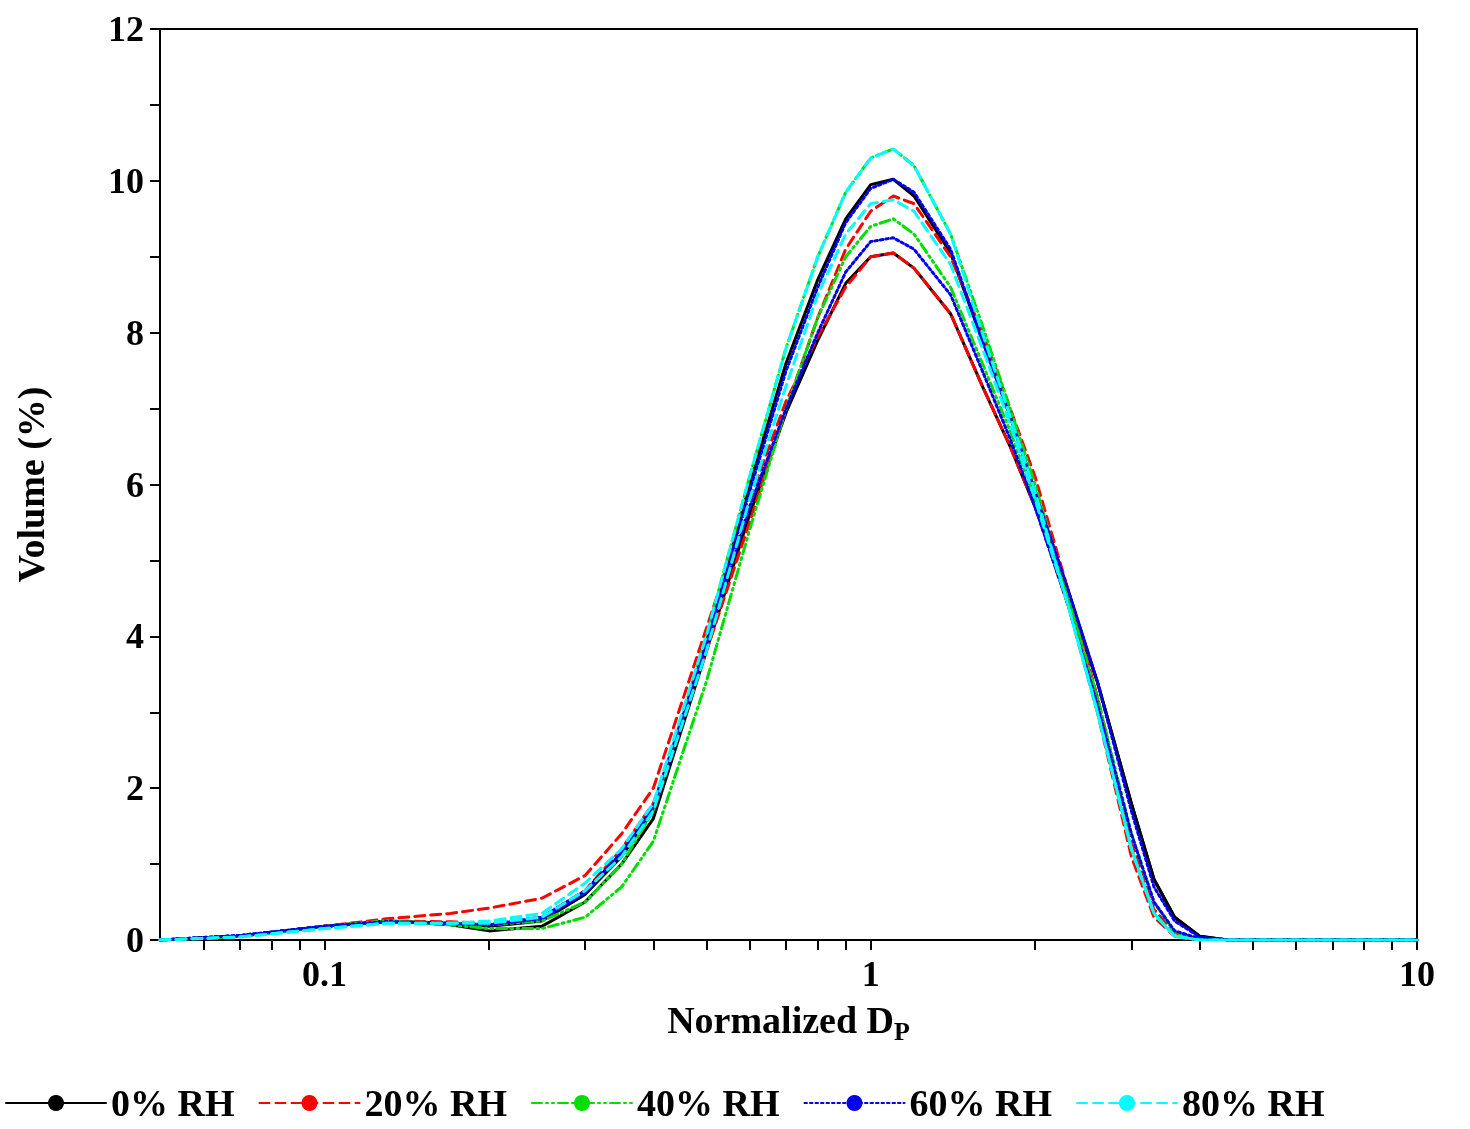 The image size is (1470, 1129). Describe the element at coordinates (708, 1103) in the screenshot. I see `legend-label: 40% RH` at that location.